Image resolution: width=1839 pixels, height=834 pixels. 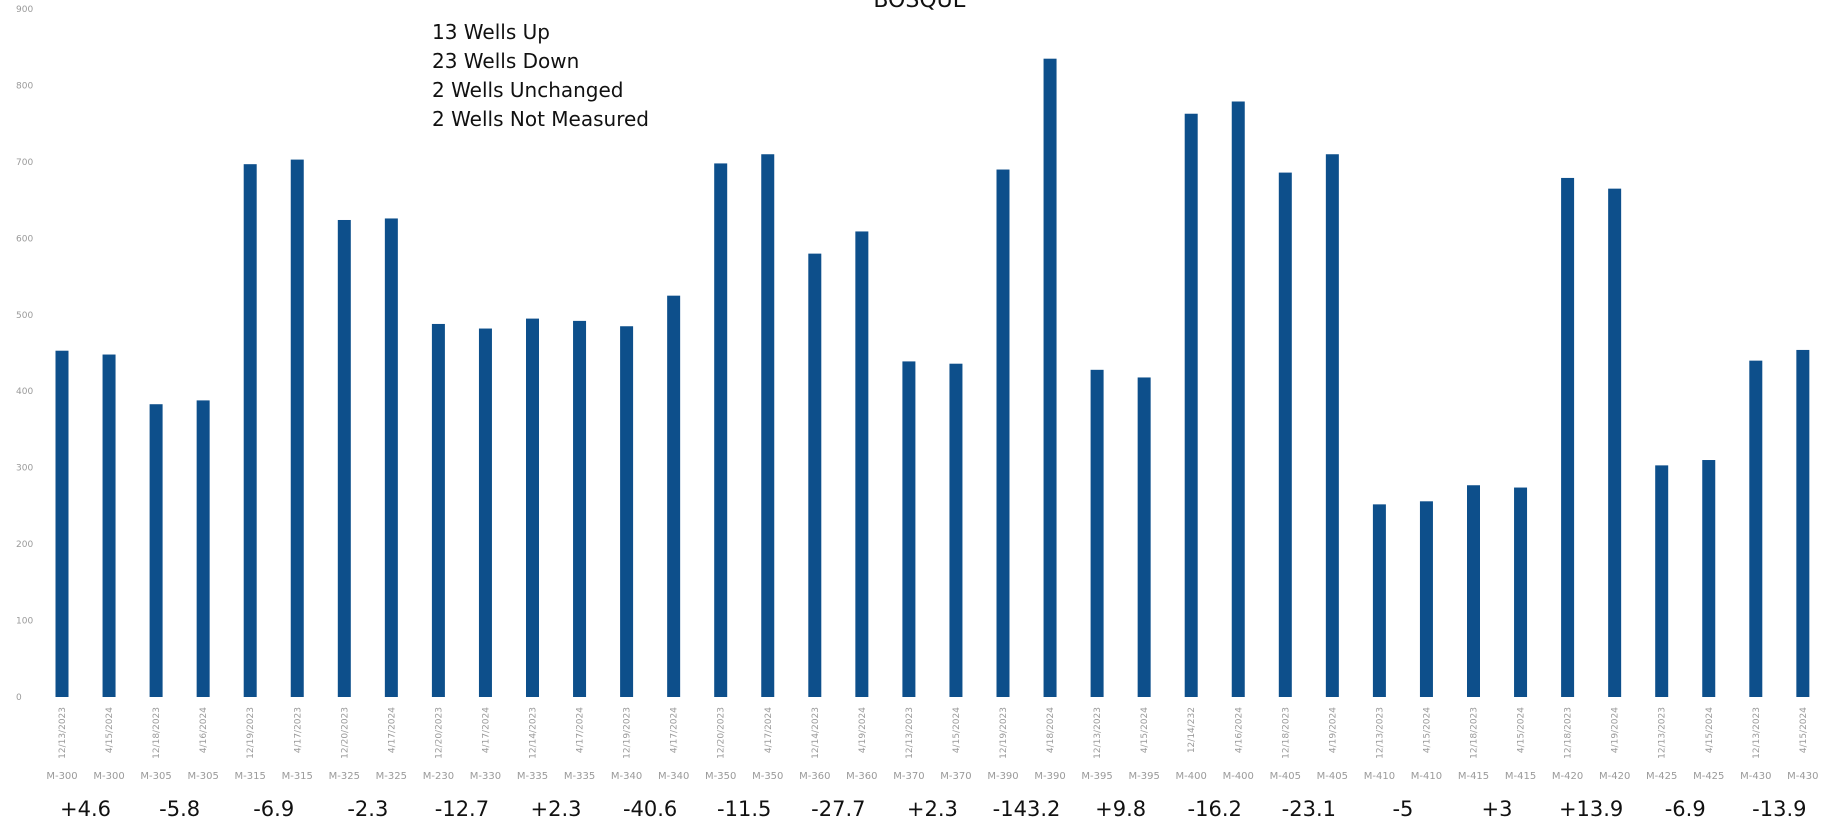 I want to click on x-well-label: M-415, so click(x=1520, y=776).